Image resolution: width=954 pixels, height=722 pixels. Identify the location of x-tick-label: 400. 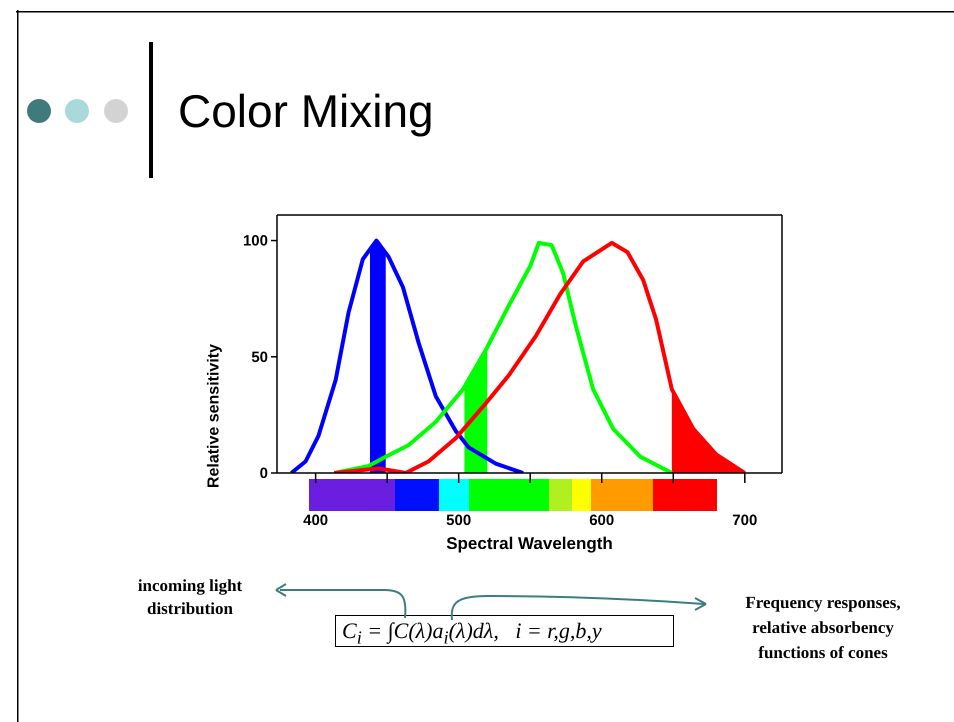
(315, 520).